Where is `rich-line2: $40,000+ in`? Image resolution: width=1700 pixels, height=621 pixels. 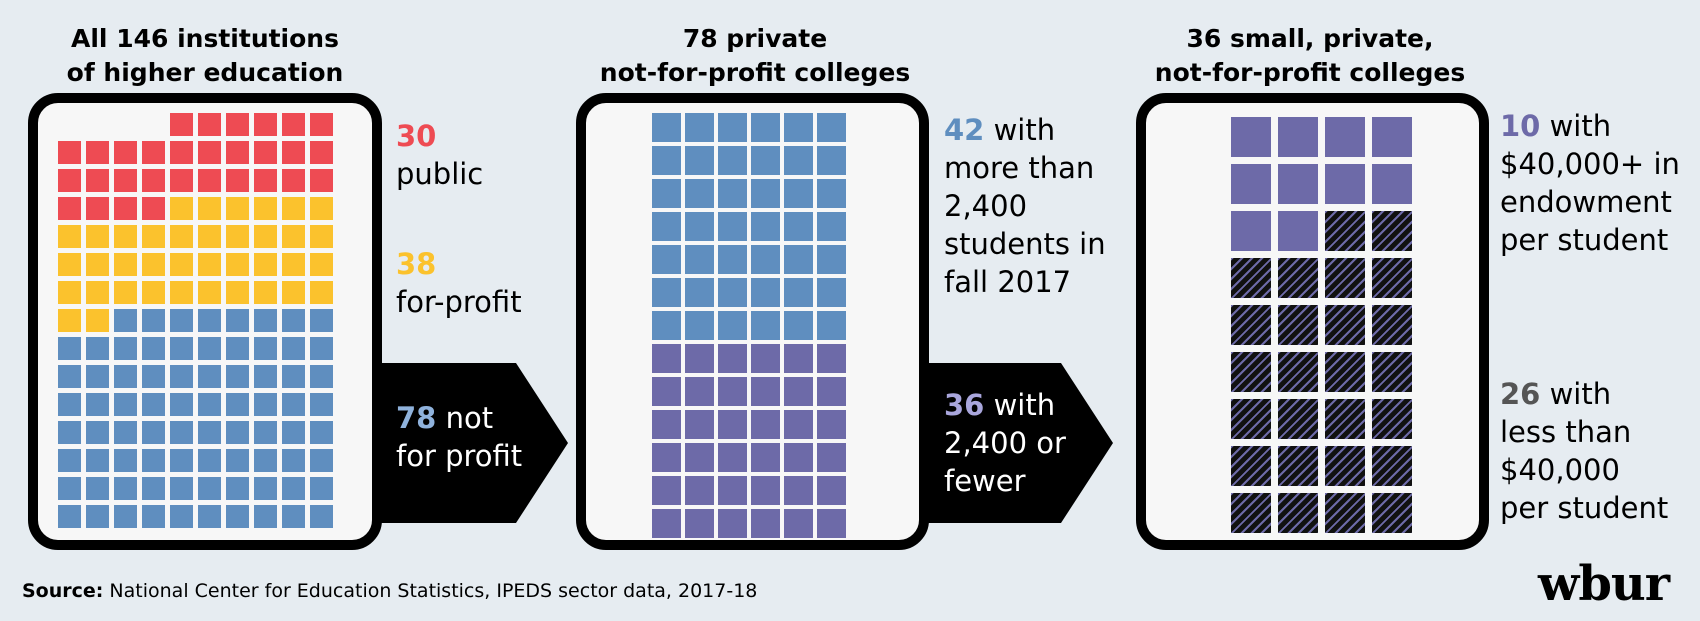 rich-line2: $40,000+ in is located at coordinates (1590, 164).